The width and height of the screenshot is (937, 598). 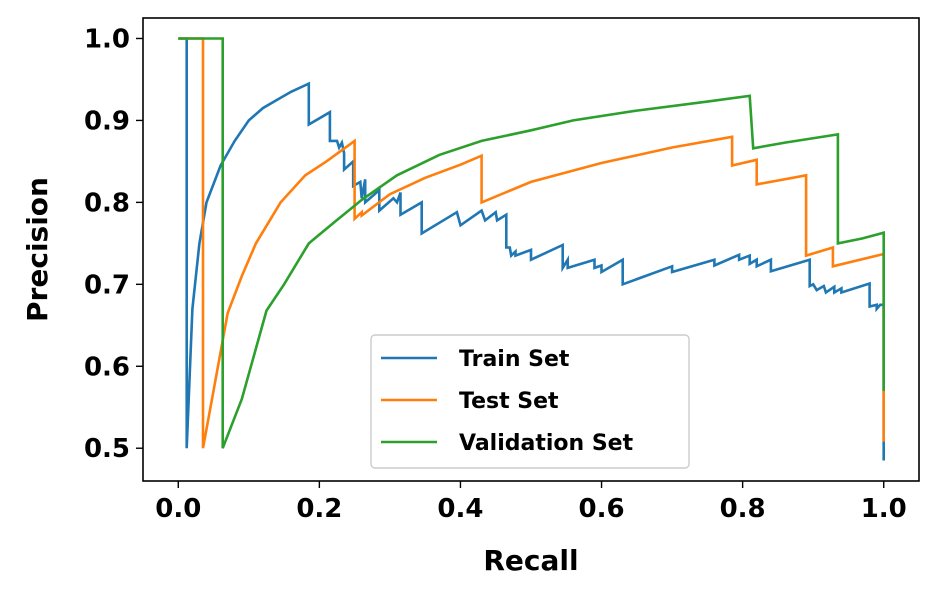 I want to click on y-tick-label: 0.9, so click(x=107, y=121).